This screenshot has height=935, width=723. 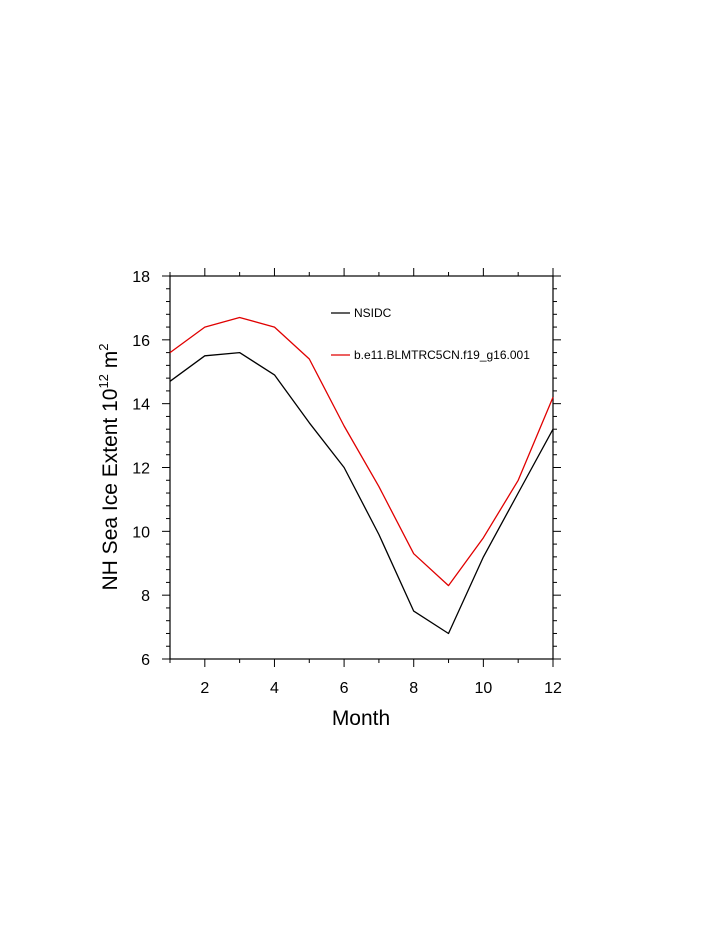 I want to click on y-tick-label: 10, so click(x=141, y=532).